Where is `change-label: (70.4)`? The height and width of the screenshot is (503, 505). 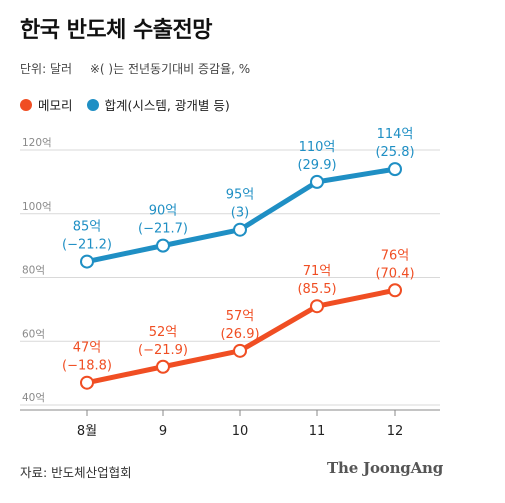 change-label: (70.4) is located at coordinates (394, 273).